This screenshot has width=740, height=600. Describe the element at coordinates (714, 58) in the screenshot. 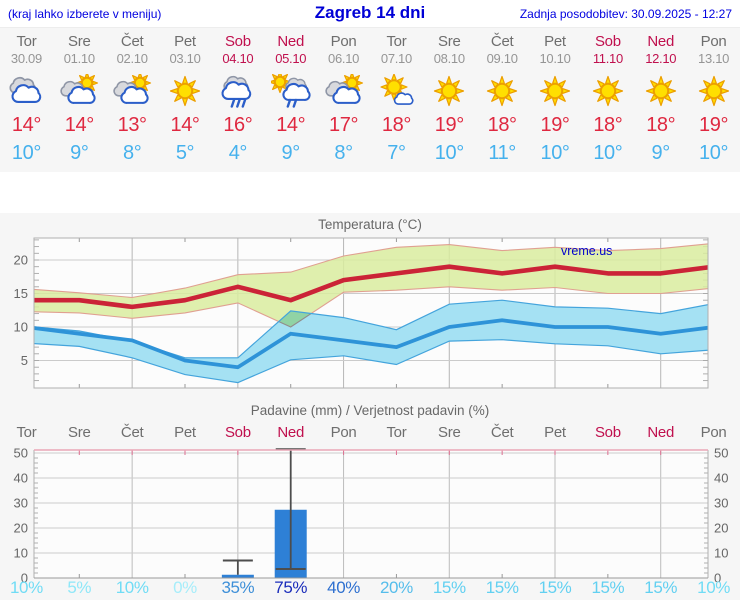

I see `day-date: 13.10` at that location.